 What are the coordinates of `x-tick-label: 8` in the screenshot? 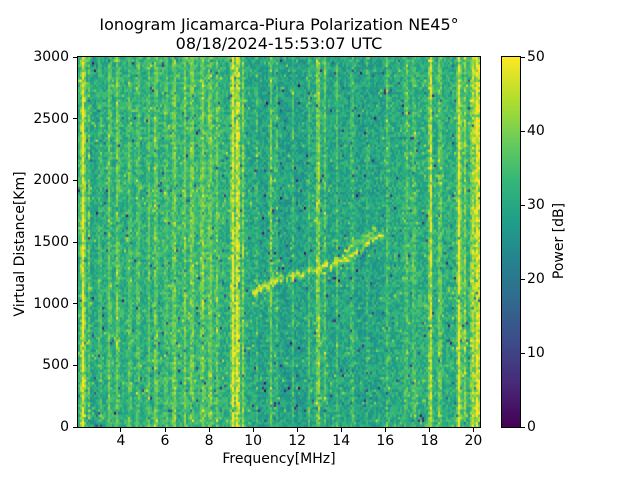 It's located at (209, 441).